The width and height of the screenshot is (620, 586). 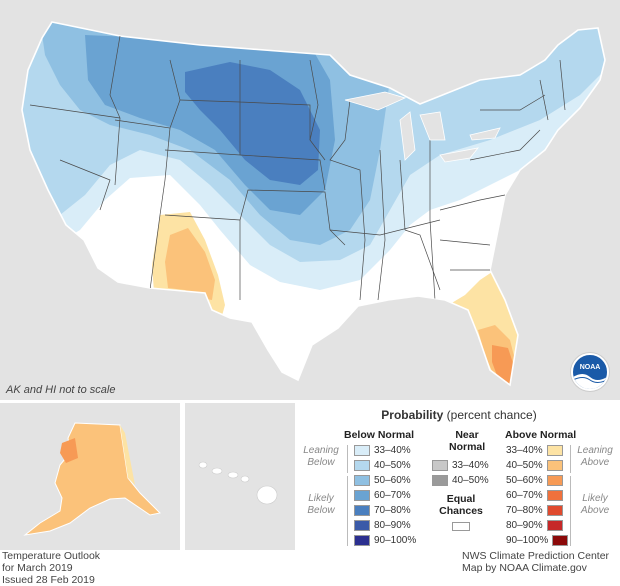 I want to click on below-80-90: 80–90%, so click(x=382, y=526).